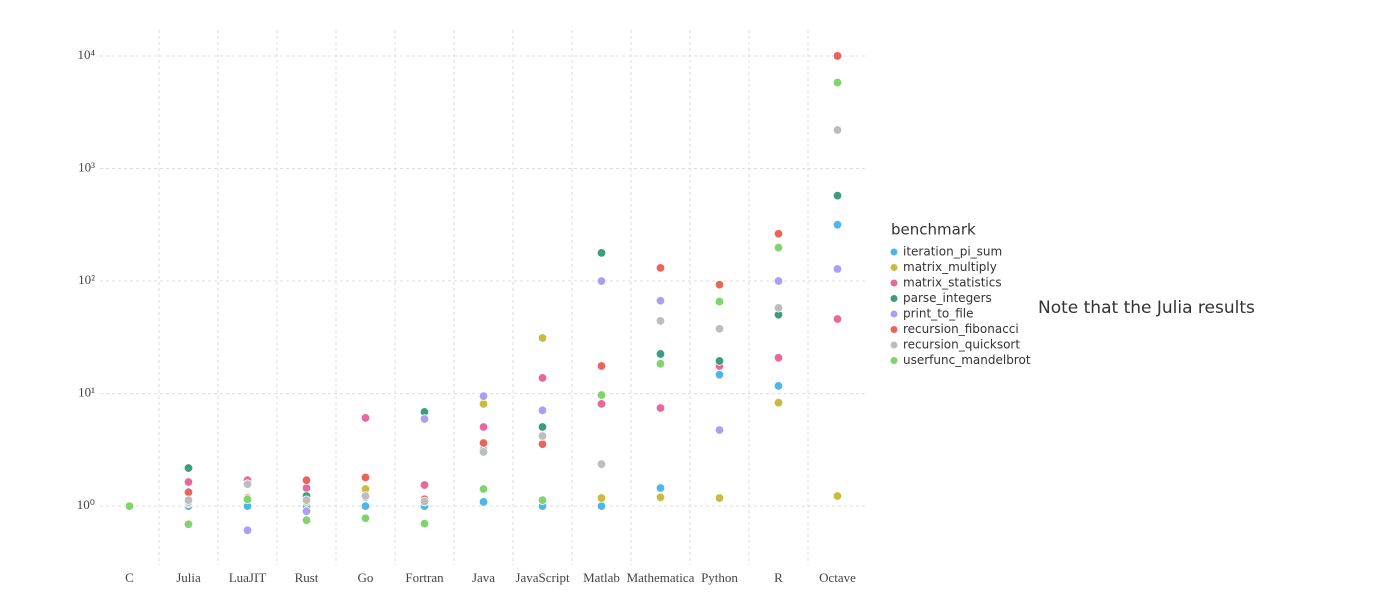 The image size is (1400, 602). What do you see at coordinates (86, 279) in the screenshot?
I see `y-tick-label: 10²` at bounding box center [86, 279].